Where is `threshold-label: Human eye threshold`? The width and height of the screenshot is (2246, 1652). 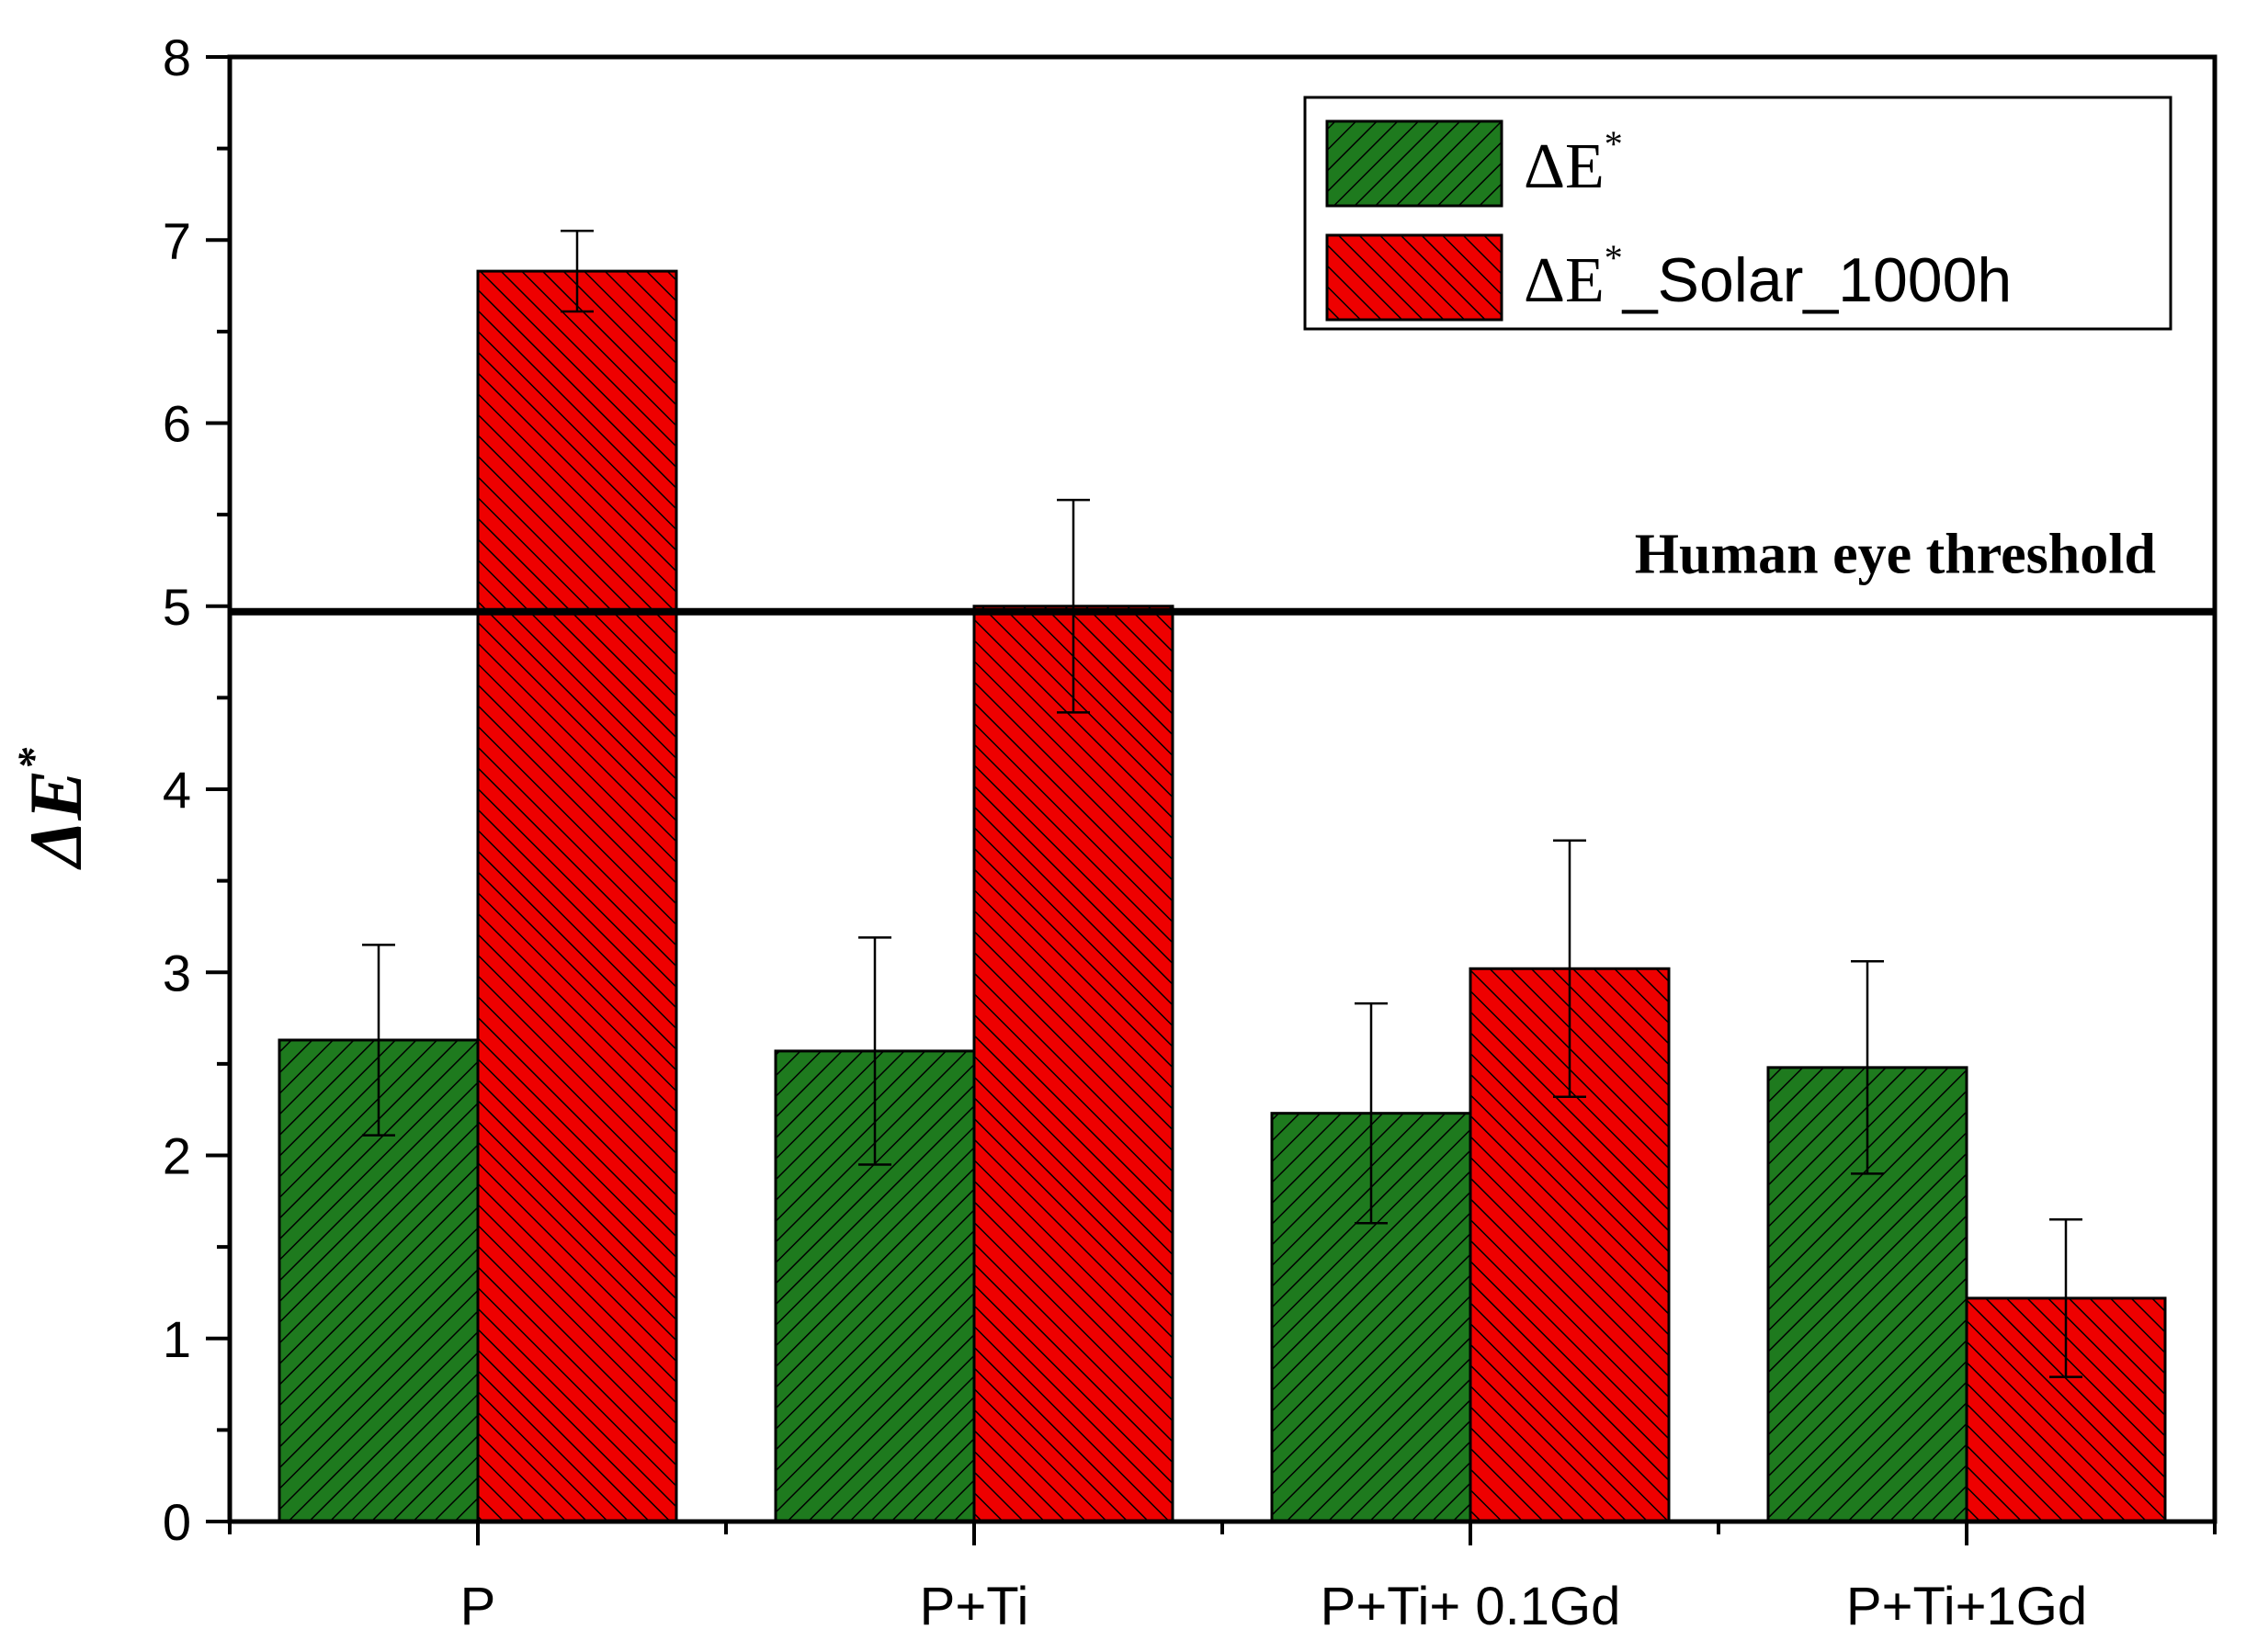 threshold-label: Human eye threshold is located at coordinates (1895, 555).